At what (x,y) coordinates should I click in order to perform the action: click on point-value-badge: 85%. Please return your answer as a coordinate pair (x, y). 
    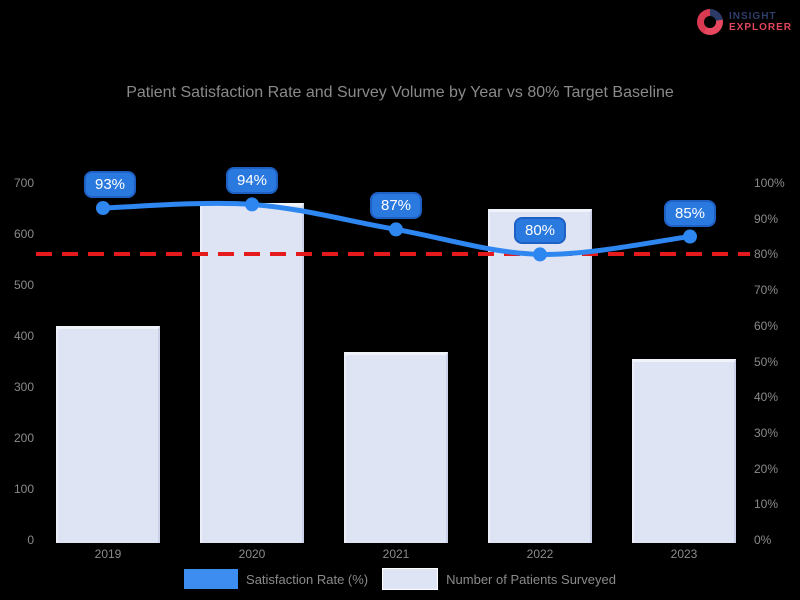
    Looking at the image, I should click on (690, 213).